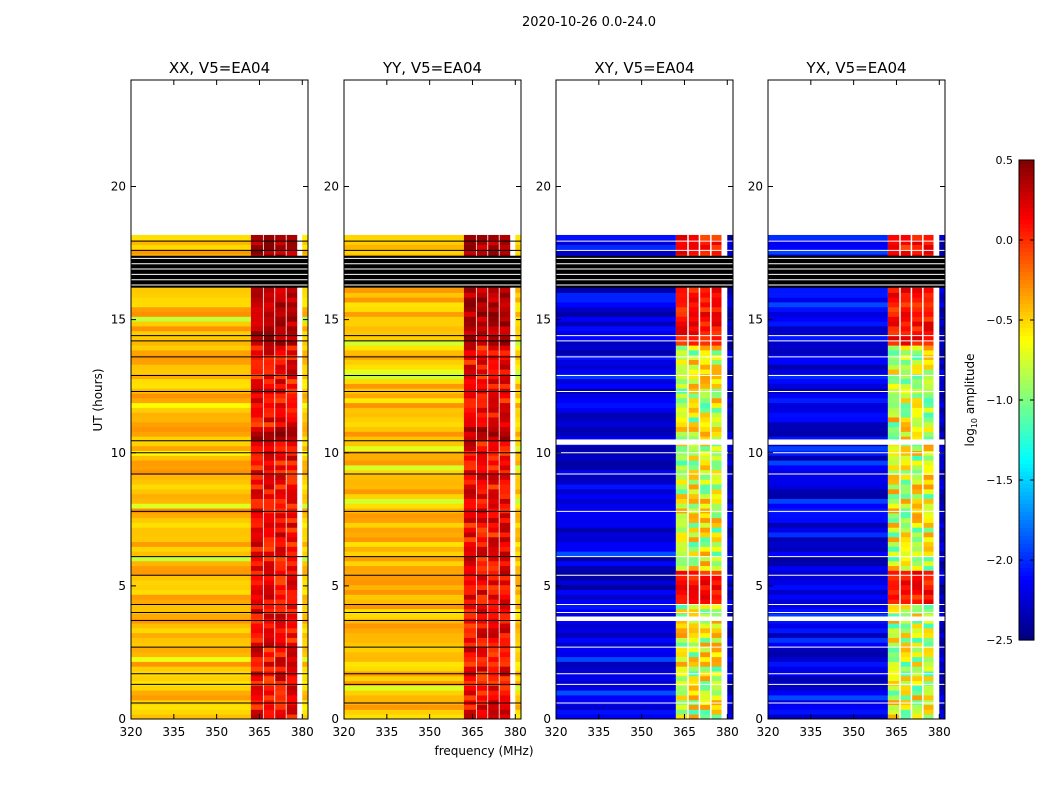 Image resolution: width=1050 pixels, height=800 pixels. Describe the element at coordinates (483, 751) in the screenshot. I see `x-axis-label: frequency (MHz)` at that location.